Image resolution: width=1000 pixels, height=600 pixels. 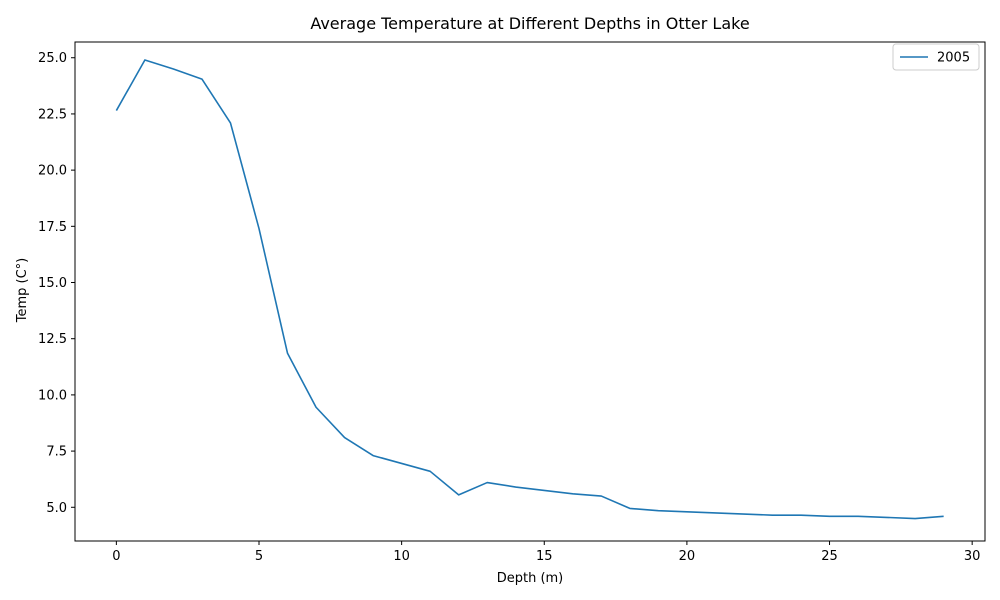 What do you see at coordinates (829, 556) in the screenshot?
I see `x-tick-label: 25` at bounding box center [829, 556].